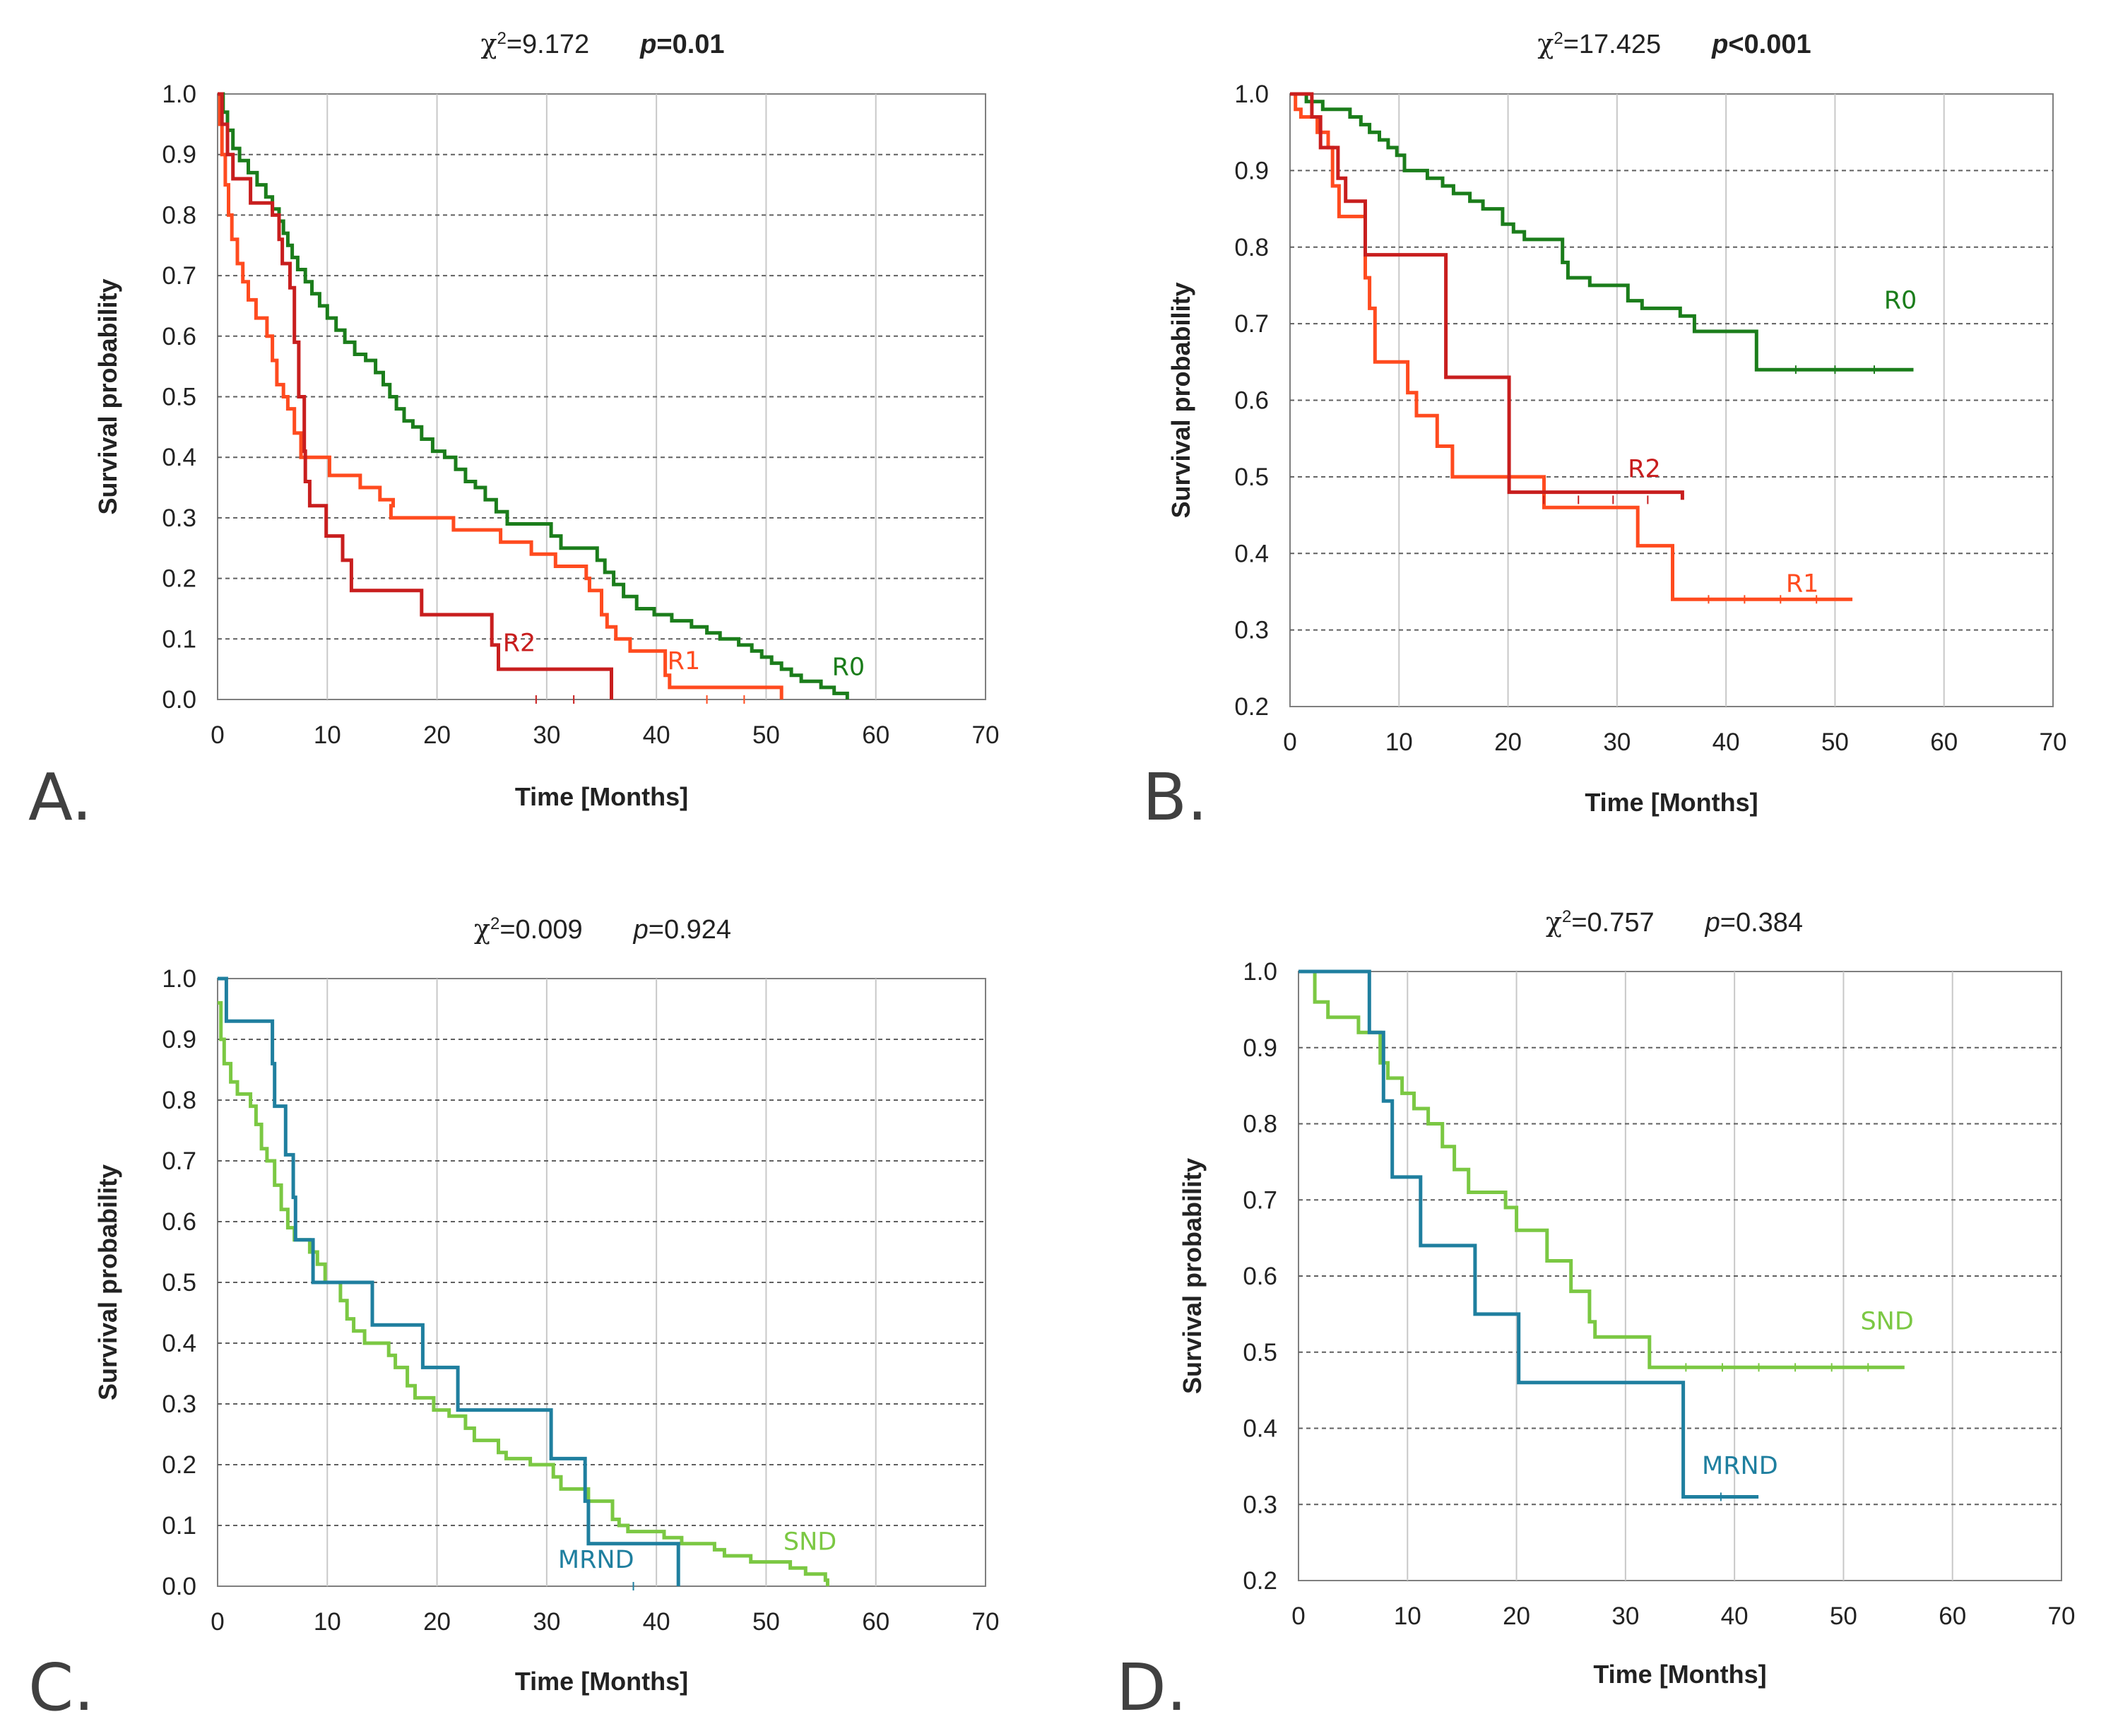 This screenshot has width=2106, height=1736. I want to click on statistics-header: χ2=0.009 p=0.924, so click(603, 929).